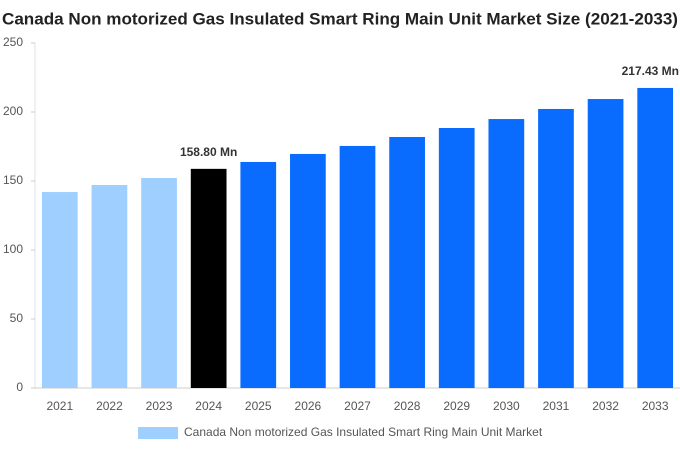 The width and height of the screenshot is (680, 450). What do you see at coordinates (407, 406) in the screenshot?
I see `x-tick-label: 2028` at bounding box center [407, 406].